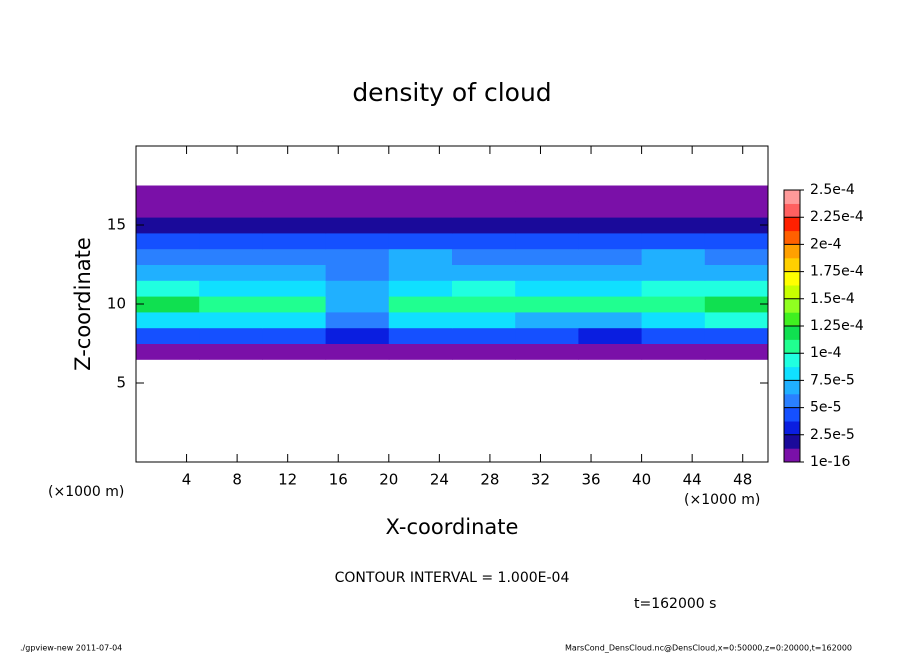 This screenshot has width=904, height=654. Describe the element at coordinates (832, 190) in the screenshot. I see `colorbar-label: 2.5e-4` at that location.